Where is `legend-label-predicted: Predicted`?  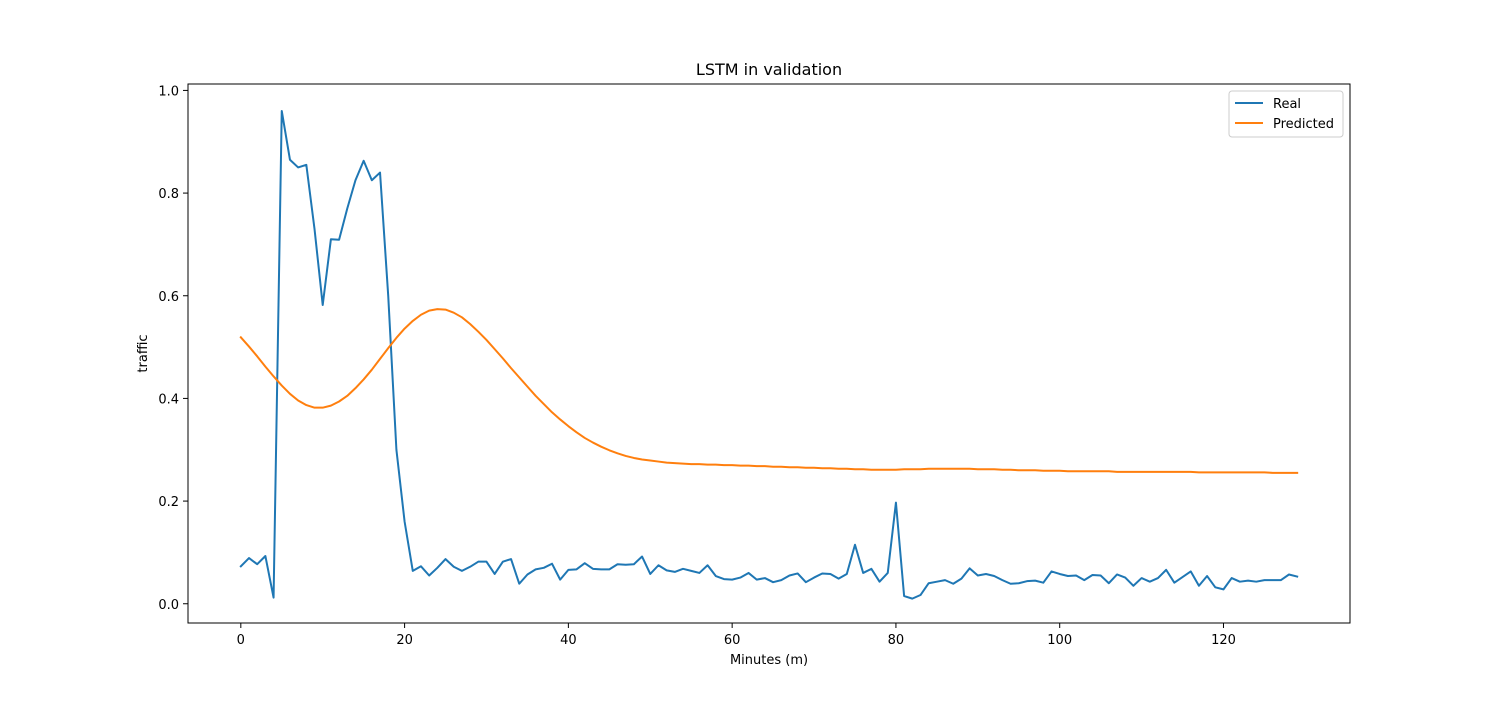
legend-label-predicted: Predicted is located at coordinates (1303, 124).